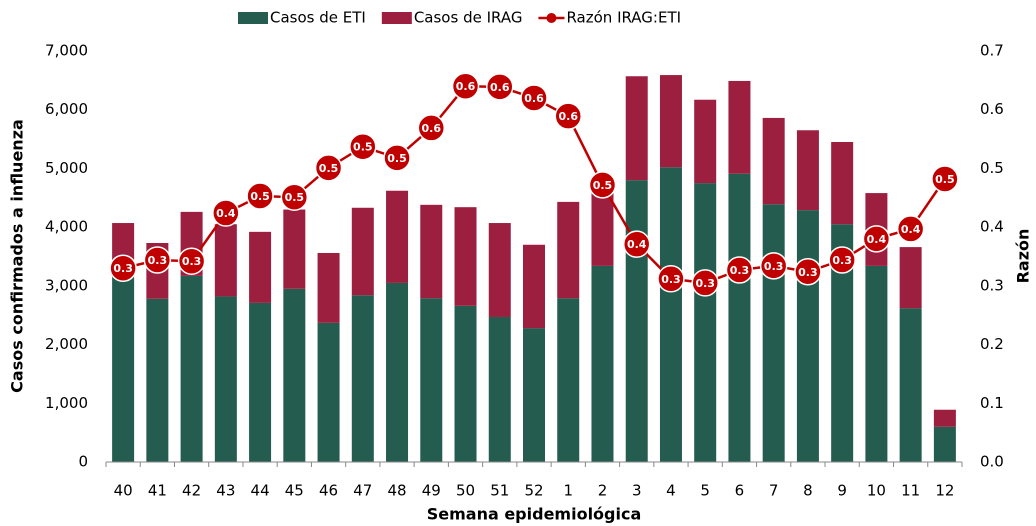 The image size is (1036, 526). I want to click on x-tick-label: 8, so click(808, 491).